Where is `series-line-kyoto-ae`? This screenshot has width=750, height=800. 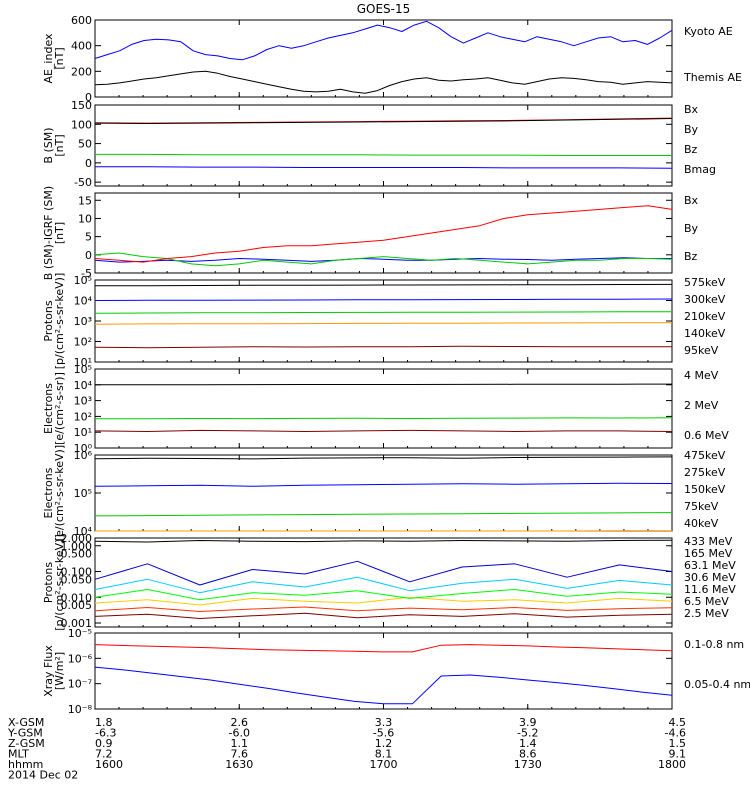 series-line-kyoto-ae is located at coordinates (383, 40).